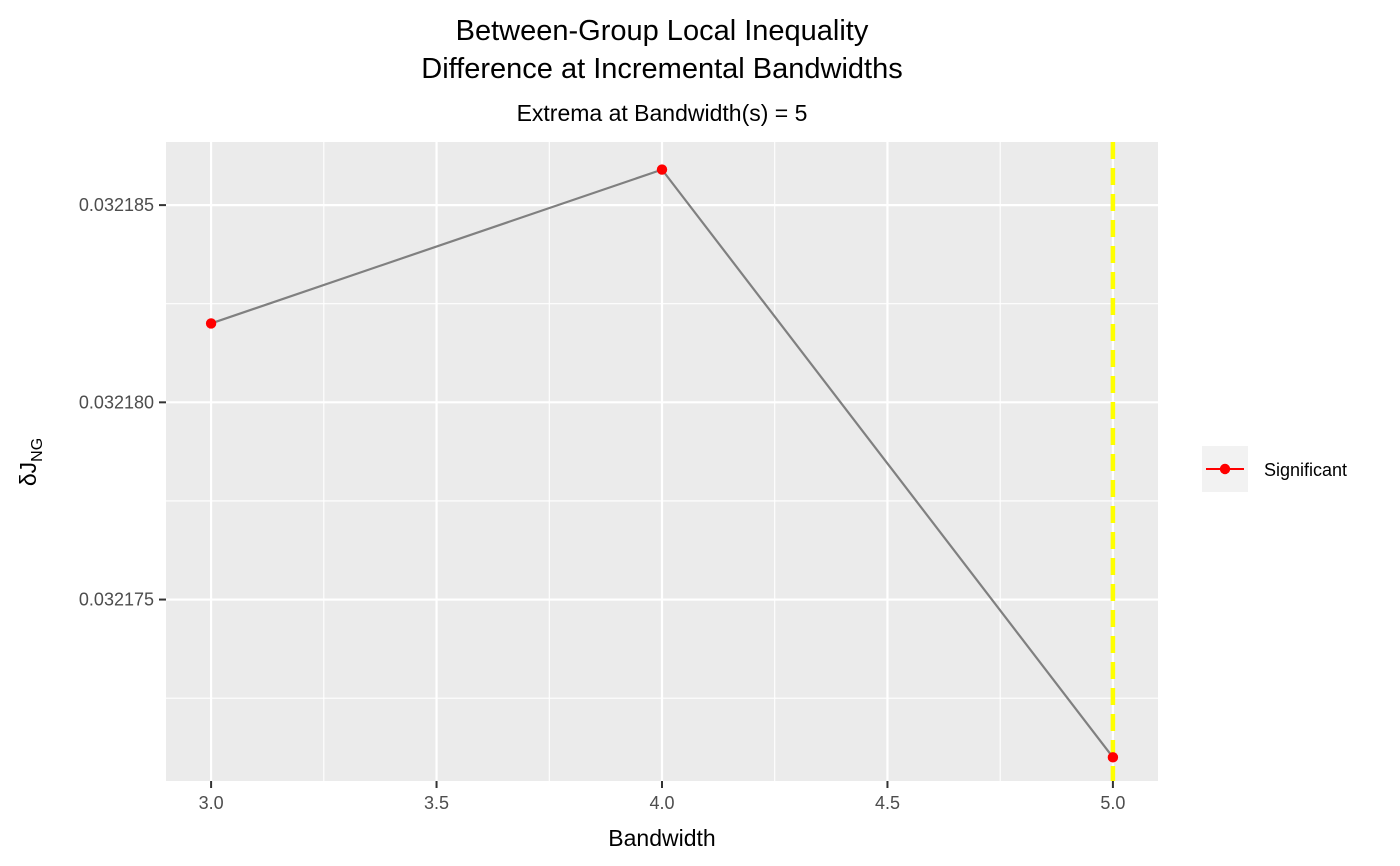 The height and width of the screenshot is (866, 1400). I want to click on x-axis-title: Bandwidth, so click(661, 838).